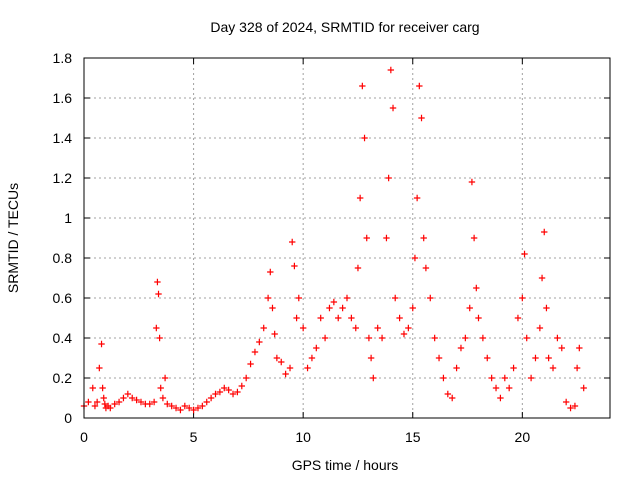 This screenshot has width=640, height=480. I want to click on y-tick-labels: 0 0.2 0.4 0.6 0.8 1 1.2 1.4 1.6 1.8, so click(63, 238).